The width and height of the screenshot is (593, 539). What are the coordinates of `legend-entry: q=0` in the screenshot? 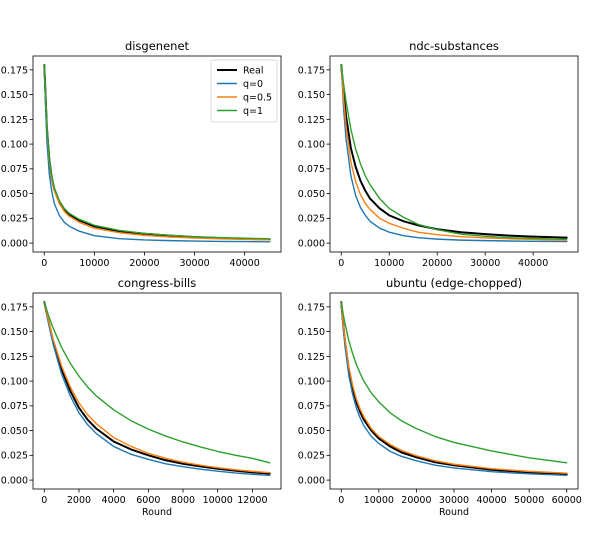 It's located at (253, 84).